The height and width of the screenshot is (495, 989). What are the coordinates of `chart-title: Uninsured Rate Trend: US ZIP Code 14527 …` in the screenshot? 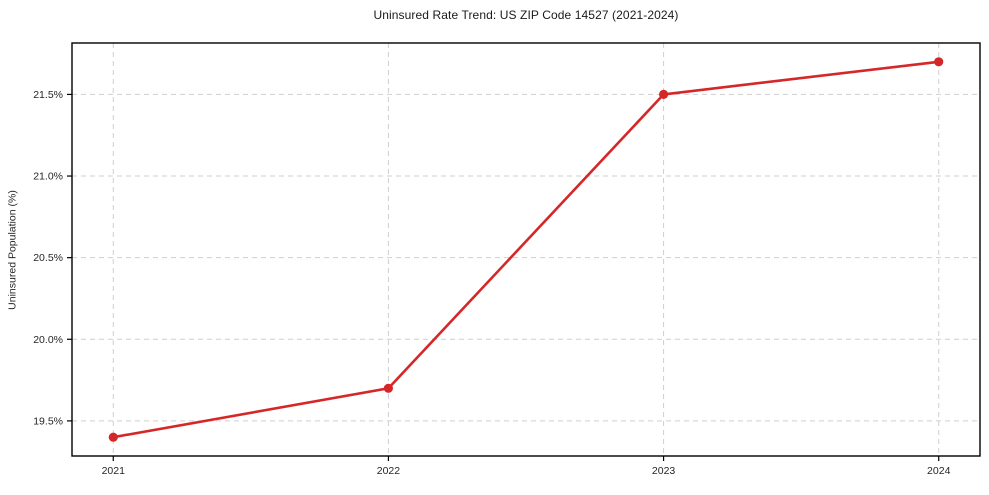 It's located at (526, 15).